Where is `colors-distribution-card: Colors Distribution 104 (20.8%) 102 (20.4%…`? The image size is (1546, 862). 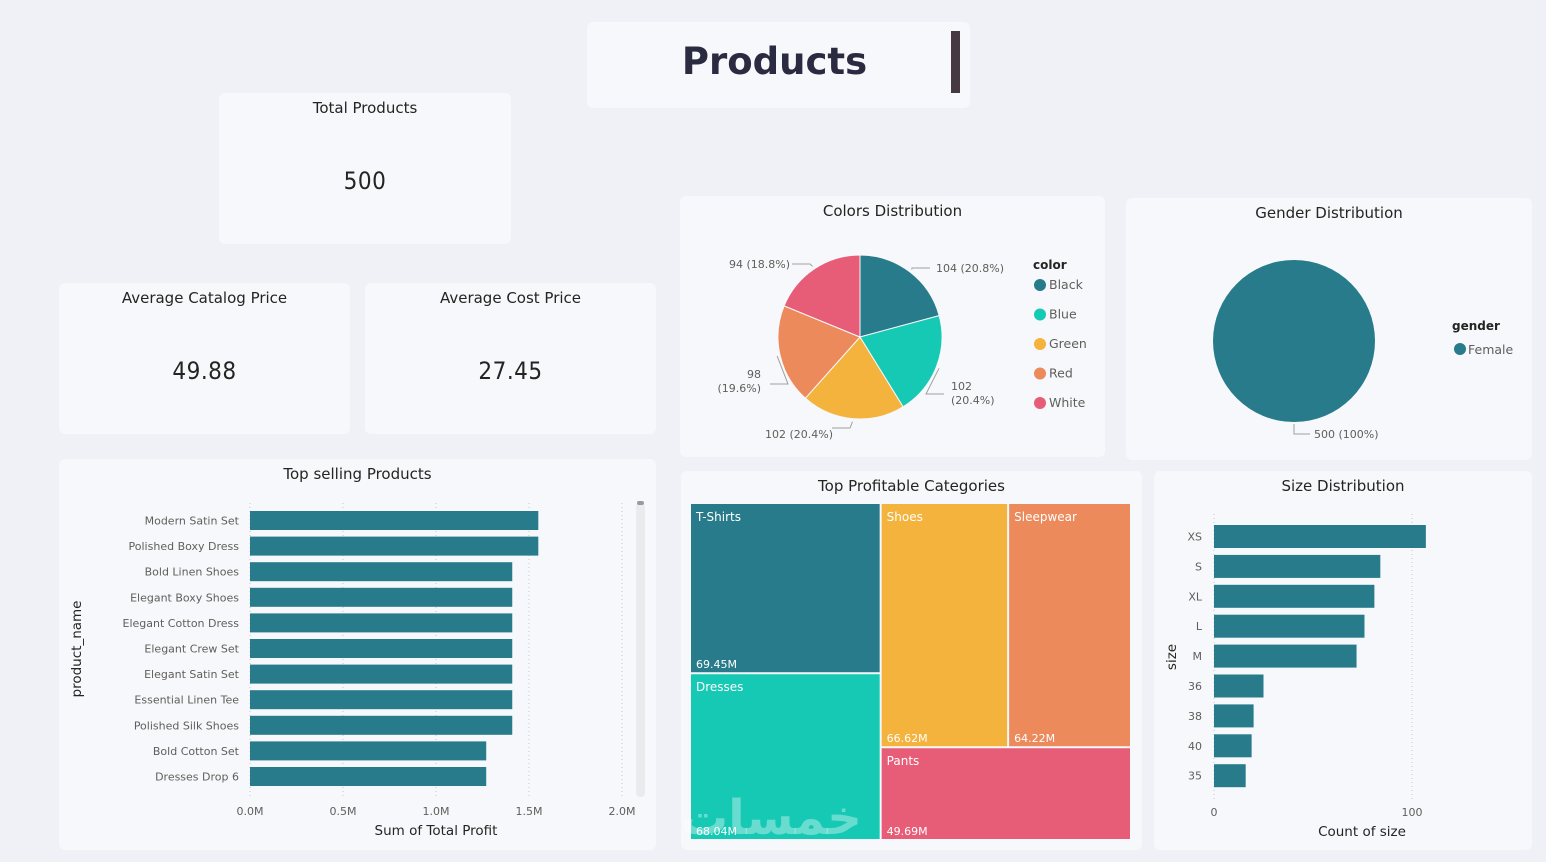 colors-distribution-card: Colors Distribution 104 (20.8%) 102 (20.4%… is located at coordinates (892, 326).